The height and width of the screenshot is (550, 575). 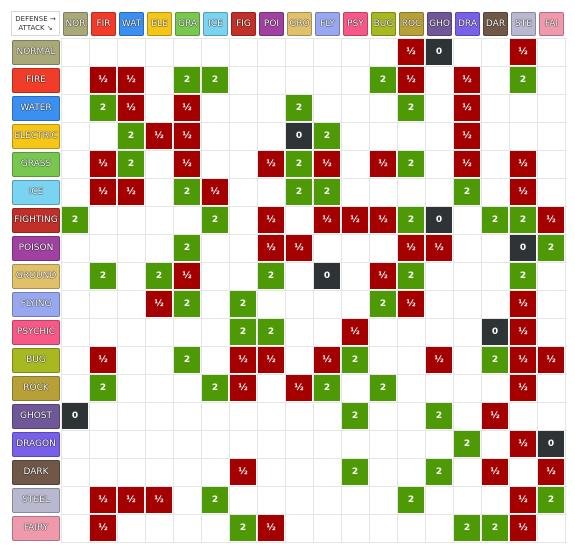 I want to click on axis-legend: DEFENSE → ATTACK ↘, so click(x=35, y=23).